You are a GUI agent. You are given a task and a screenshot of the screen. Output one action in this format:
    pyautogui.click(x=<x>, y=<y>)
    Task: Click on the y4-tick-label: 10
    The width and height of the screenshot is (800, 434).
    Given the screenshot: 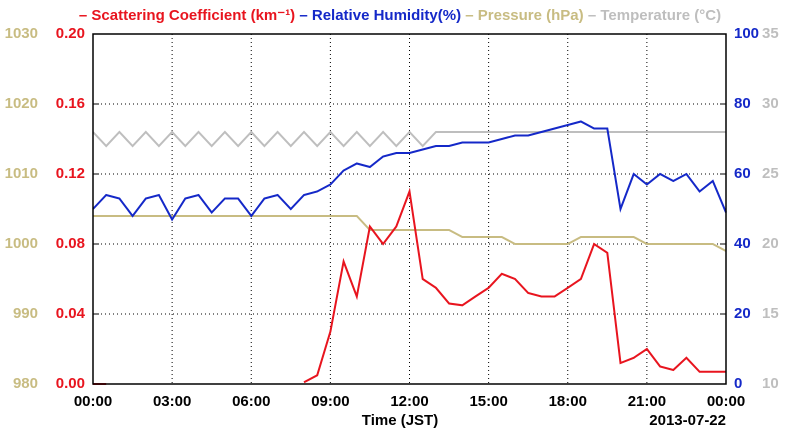 What is the action you would take?
    pyautogui.click(x=770, y=383)
    